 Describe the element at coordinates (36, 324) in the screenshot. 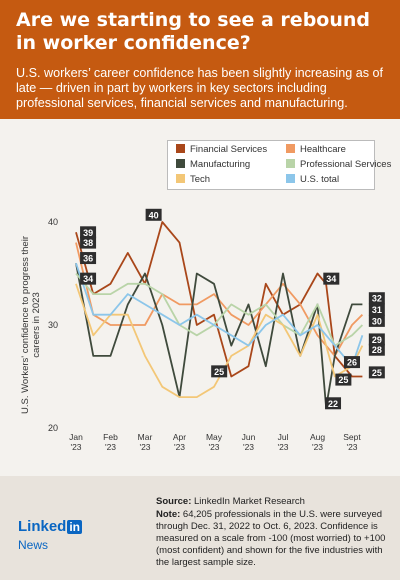

I see `y-axis-label-line: careers in 2023` at that location.